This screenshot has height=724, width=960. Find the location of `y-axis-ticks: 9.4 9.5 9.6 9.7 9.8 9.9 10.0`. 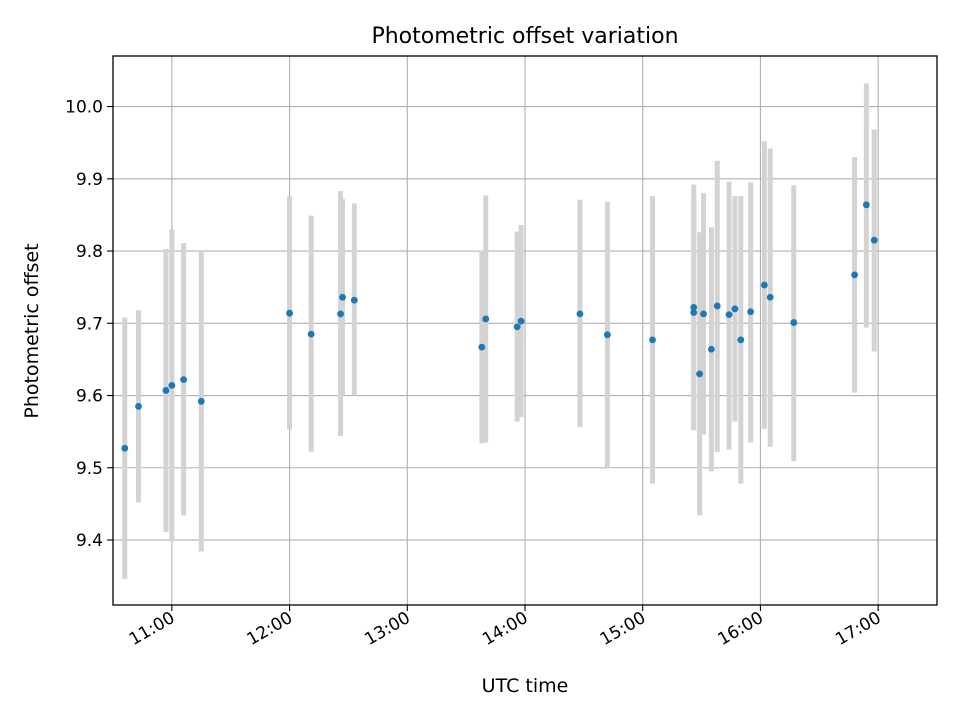

y-axis-ticks: 9.4 9.5 9.6 9.7 9.8 9.9 10.0 is located at coordinates (89, 324).